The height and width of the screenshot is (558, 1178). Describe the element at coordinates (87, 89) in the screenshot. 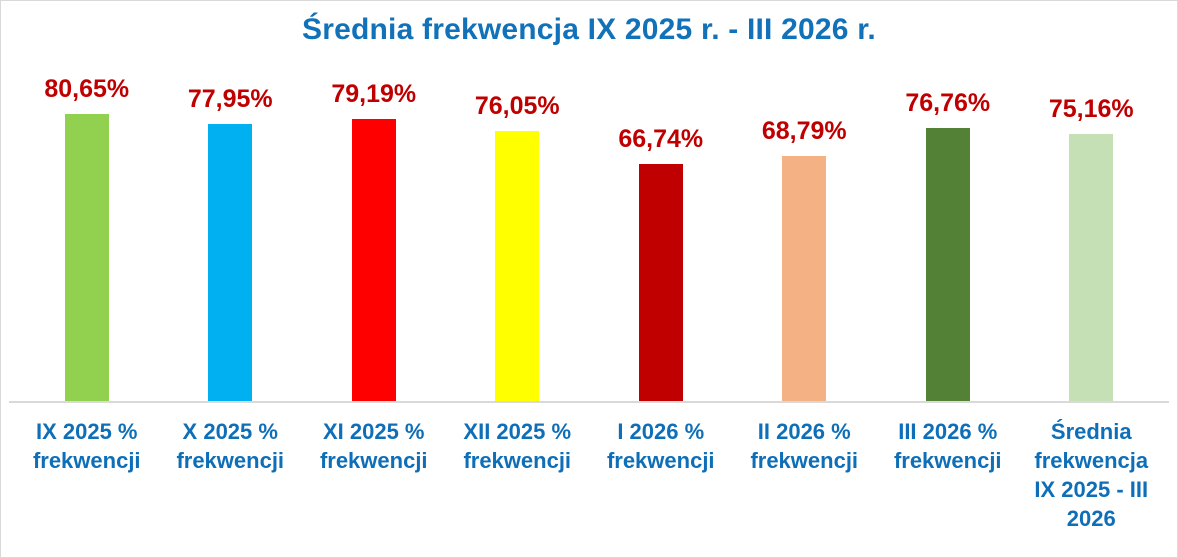

I see `value-label: 80,65%` at that location.